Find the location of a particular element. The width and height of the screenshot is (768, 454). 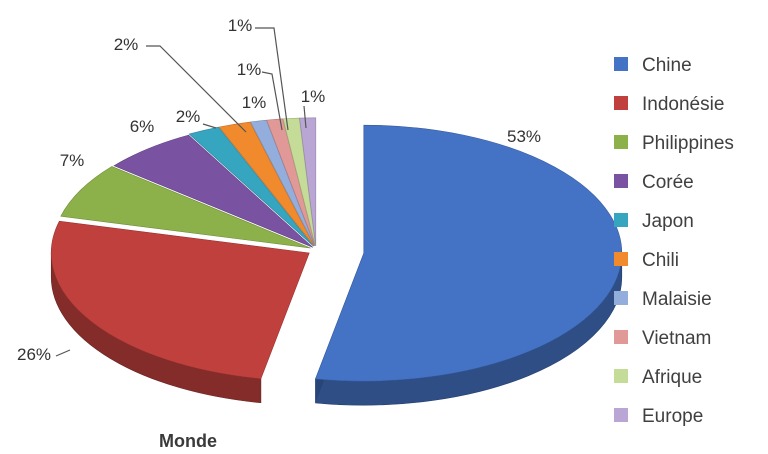

slice-top-chili is located at coordinates (266, 184).